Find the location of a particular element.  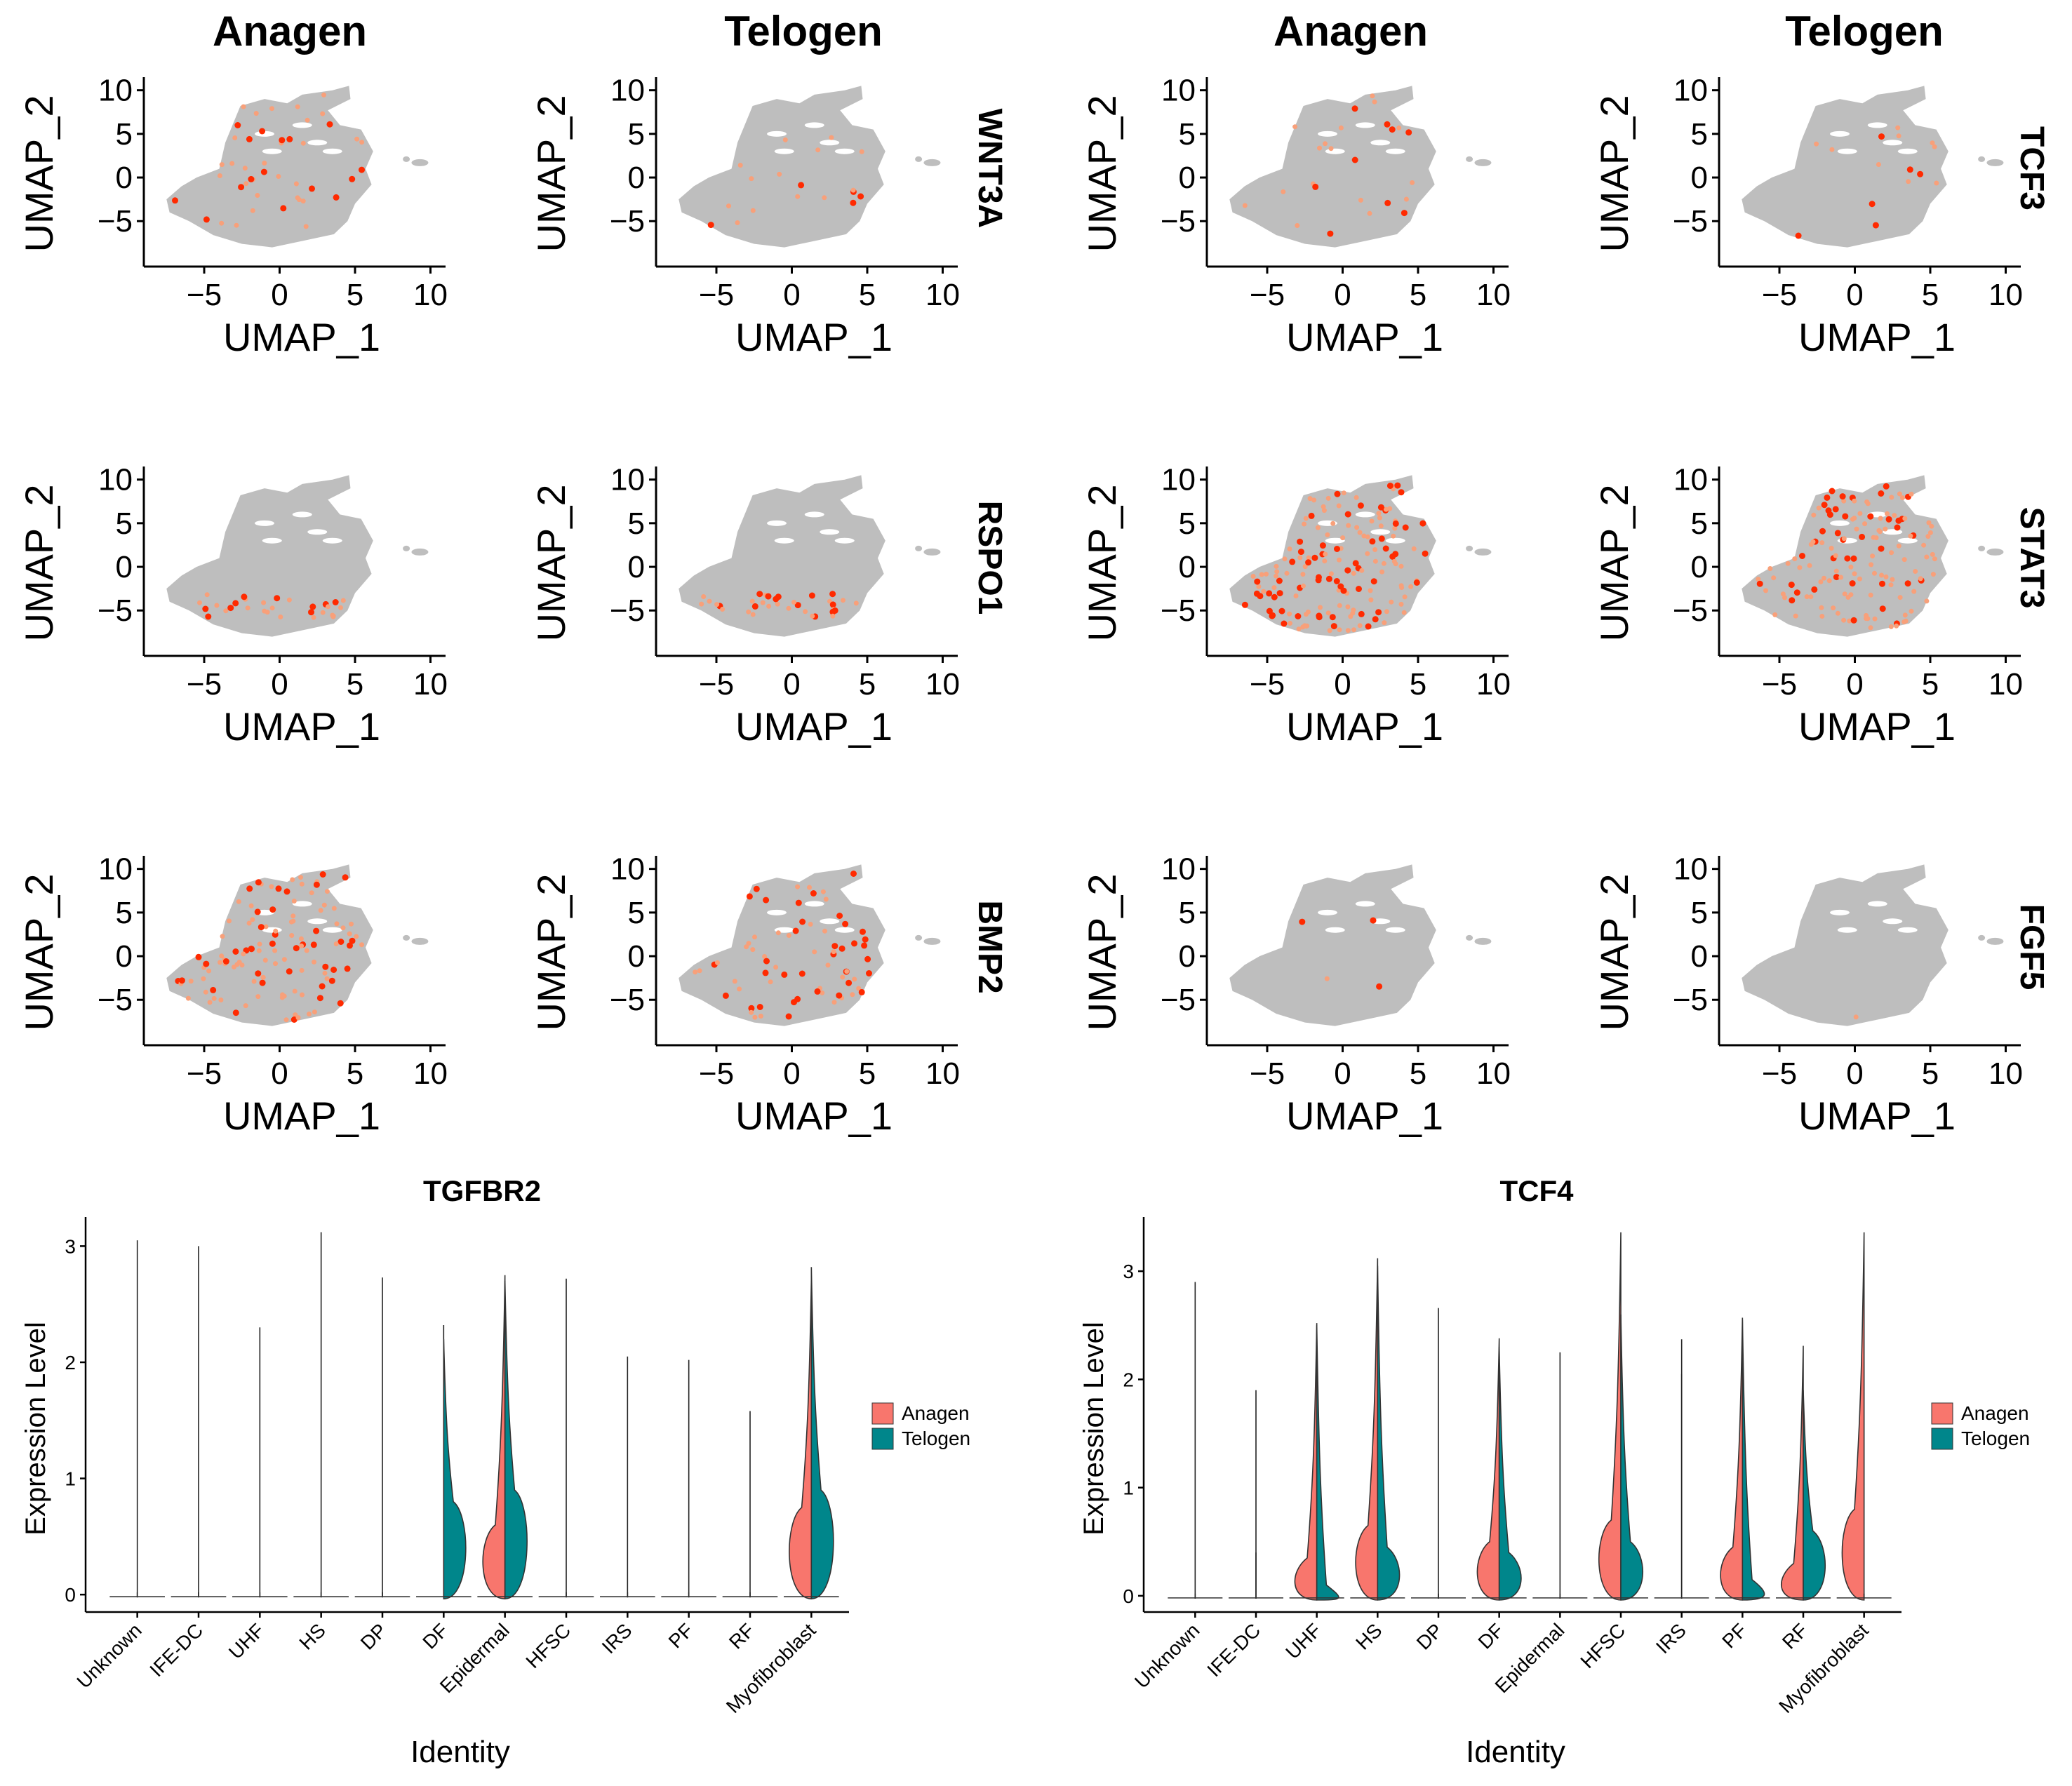

legend-label: Anagen is located at coordinates (1995, 1413).